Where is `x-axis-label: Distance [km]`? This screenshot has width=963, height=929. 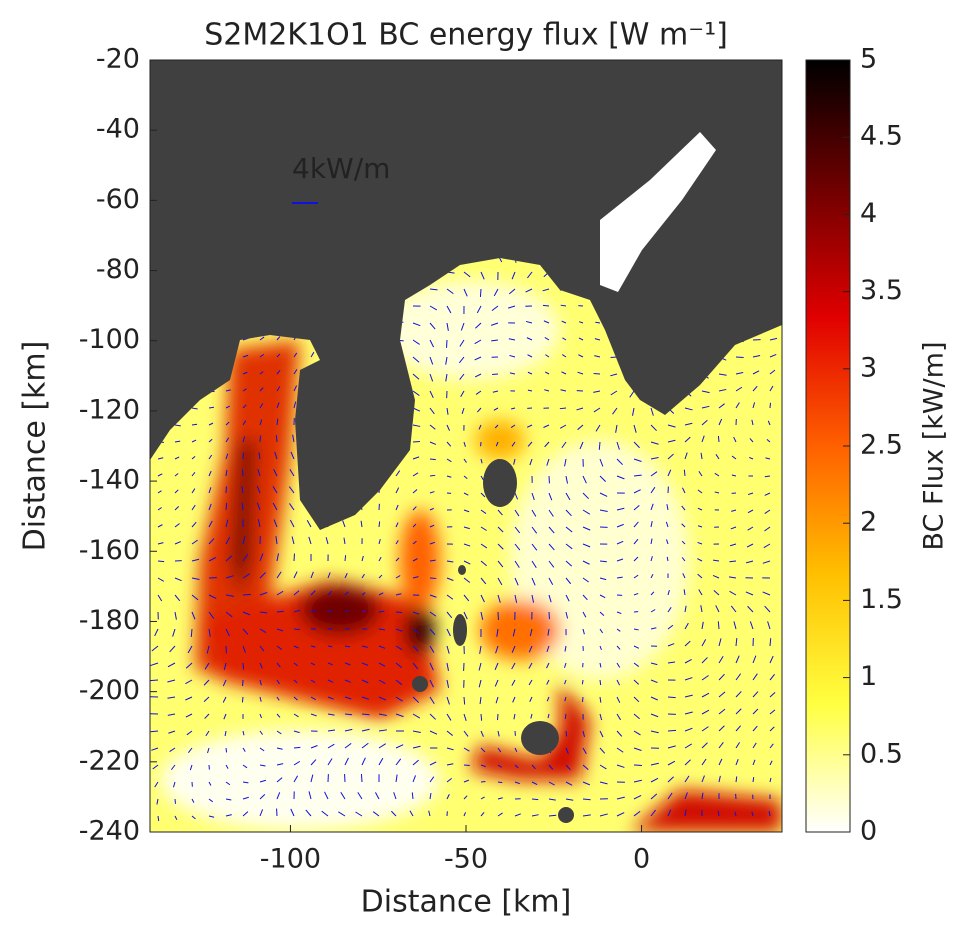
x-axis-label: Distance [km] is located at coordinates (466, 902).